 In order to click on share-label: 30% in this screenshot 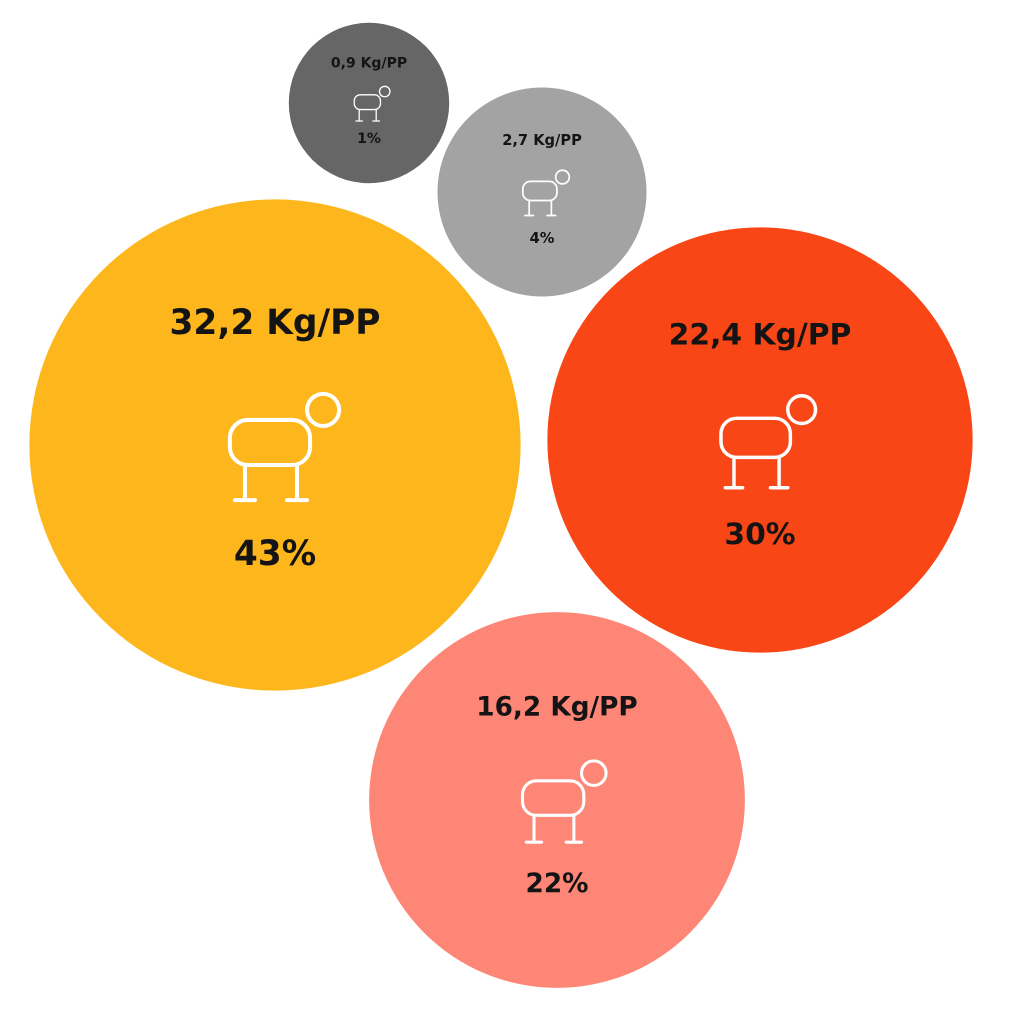, I will do `click(759, 534)`.